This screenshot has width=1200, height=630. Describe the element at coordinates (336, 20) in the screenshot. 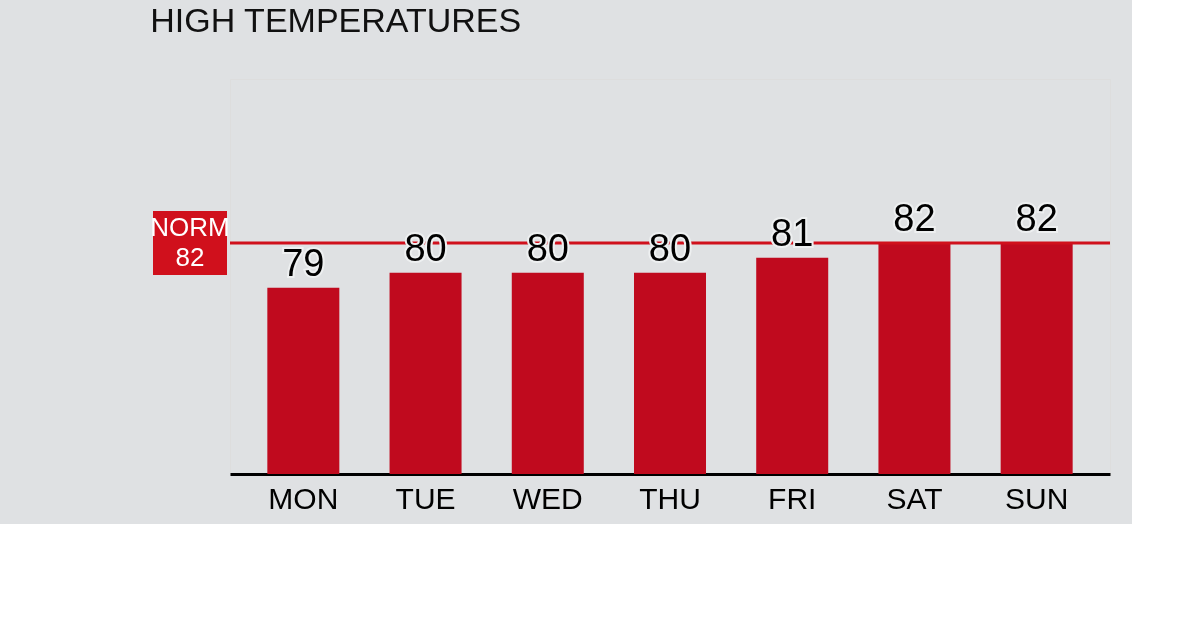

I see `chart-title: HIGH TEMPERATURES` at that location.